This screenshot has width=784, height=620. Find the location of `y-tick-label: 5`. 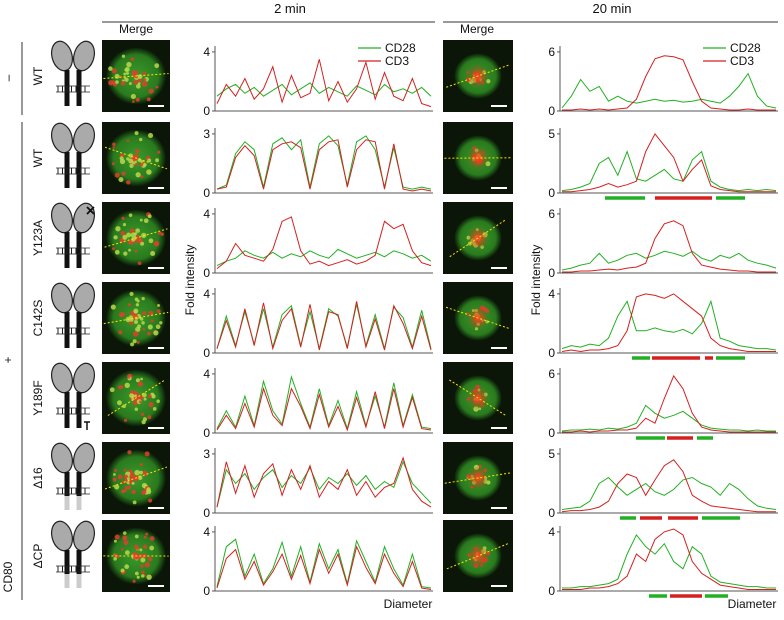

y-tick-label: 5 is located at coordinates (551, 134).